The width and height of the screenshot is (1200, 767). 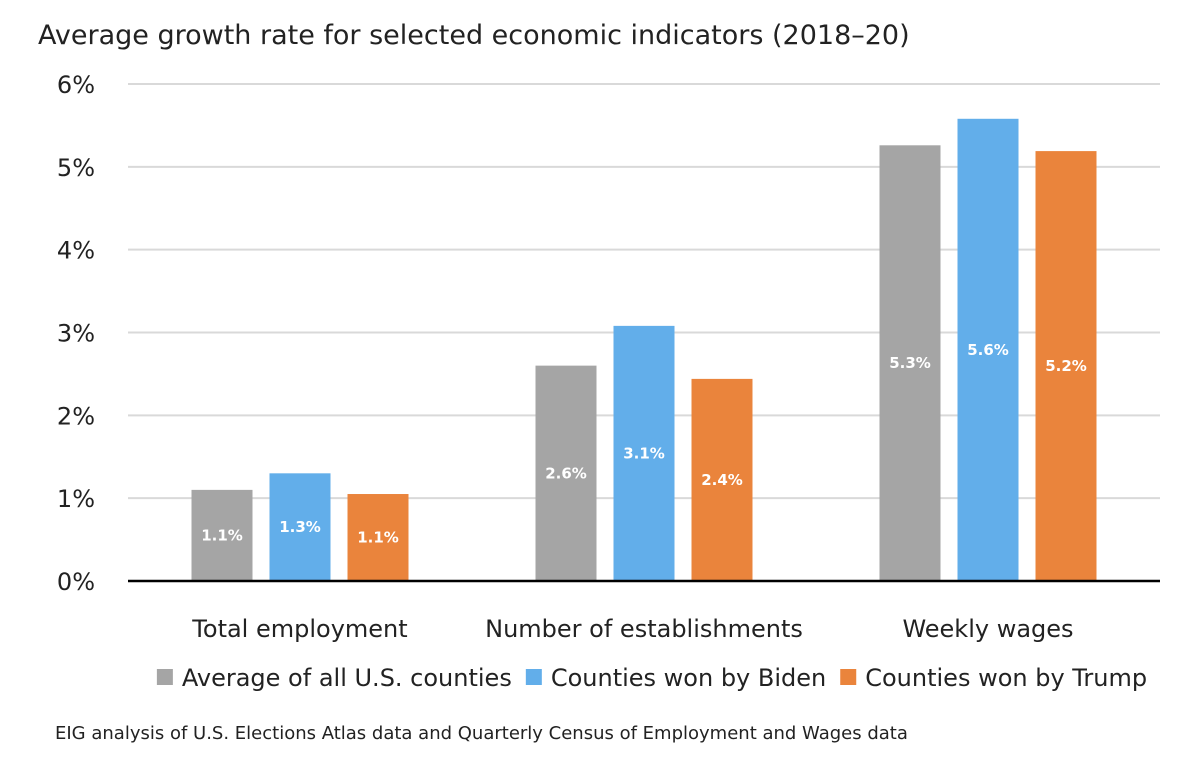 I want to click on data-label: 2.6%, so click(x=566, y=473).